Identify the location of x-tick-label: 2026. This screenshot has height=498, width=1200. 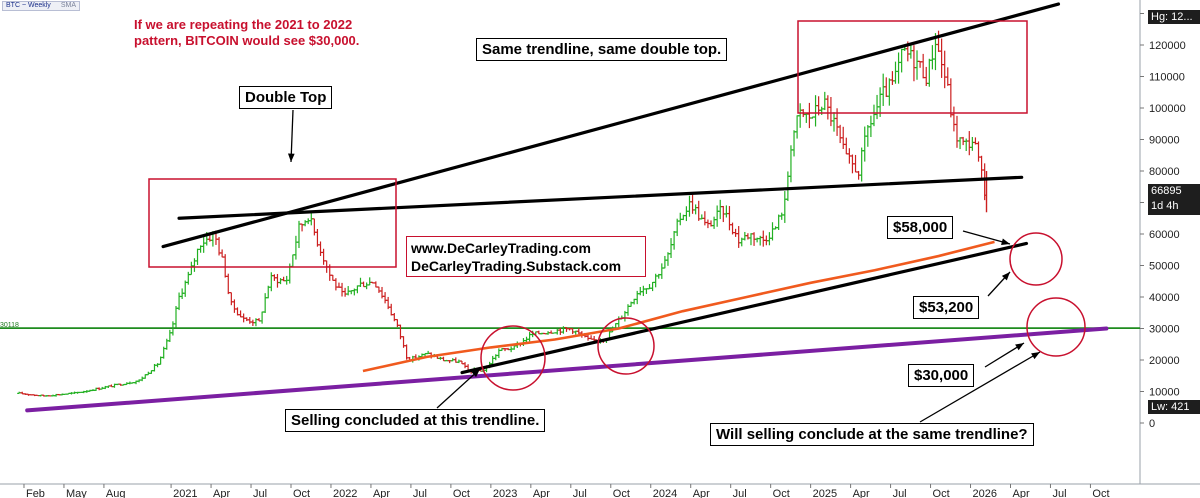
(985, 493).